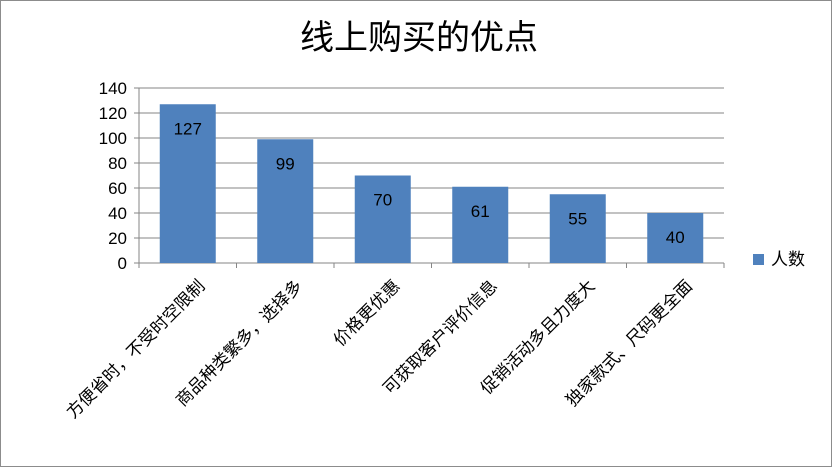 The height and width of the screenshot is (468, 832). I want to click on y-tick-labels: 0 20 40 60 80 100 120 140, so click(113, 176).